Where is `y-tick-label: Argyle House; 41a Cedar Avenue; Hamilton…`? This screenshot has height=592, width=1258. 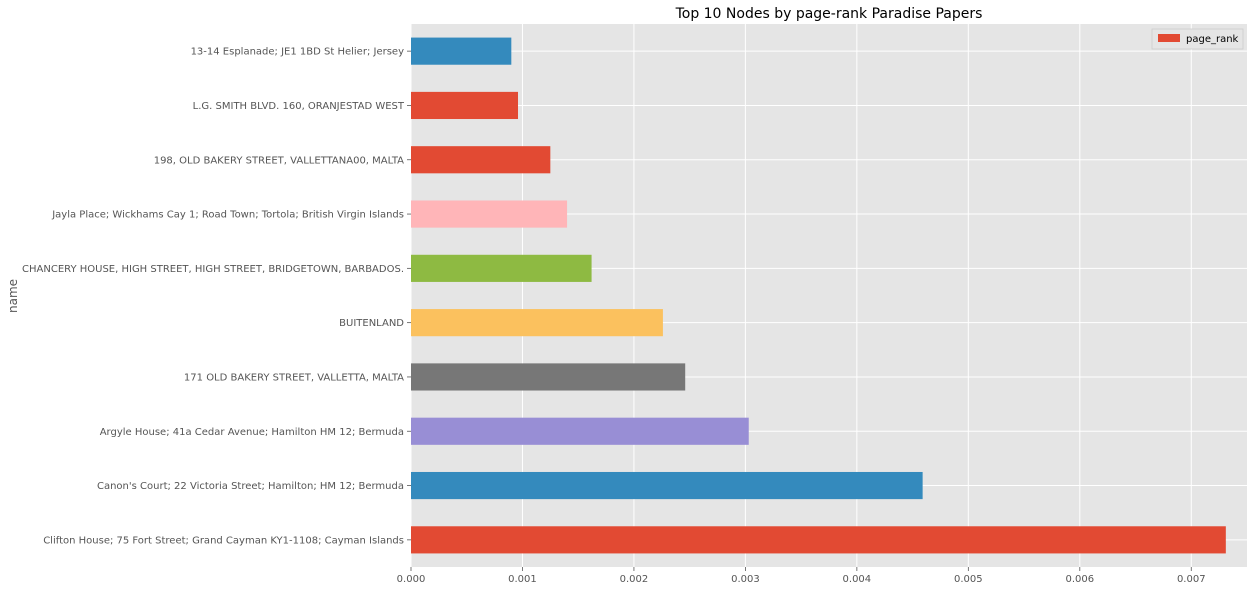
y-tick-label: Argyle House; 41a Cedar Avenue; Hamilton… is located at coordinates (252, 432).